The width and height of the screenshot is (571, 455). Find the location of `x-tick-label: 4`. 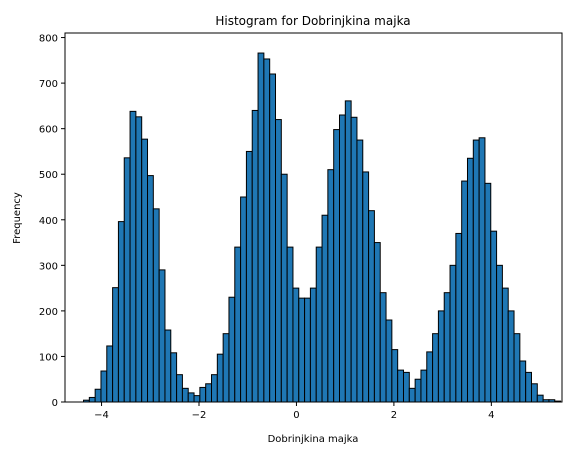

x-tick-label: 4 is located at coordinates (491, 415).